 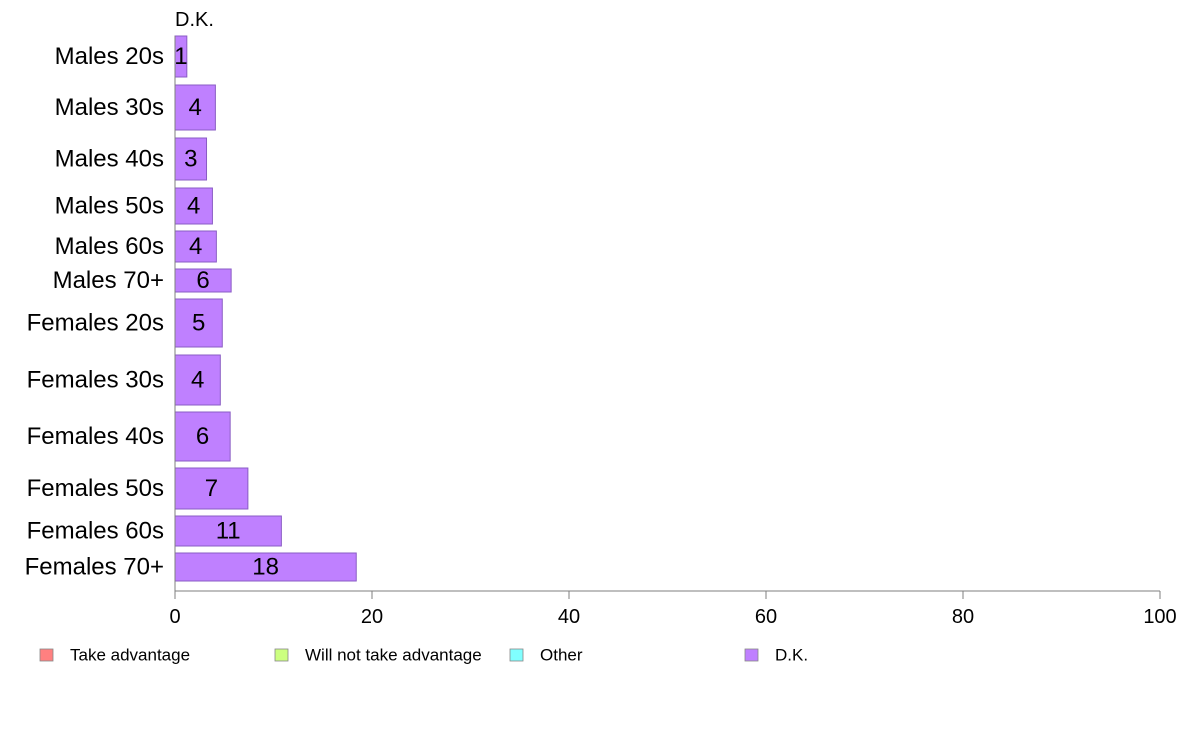 What do you see at coordinates (109, 56) in the screenshot?
I see `category-label: Males 20s` at bounding box center [109, 56].